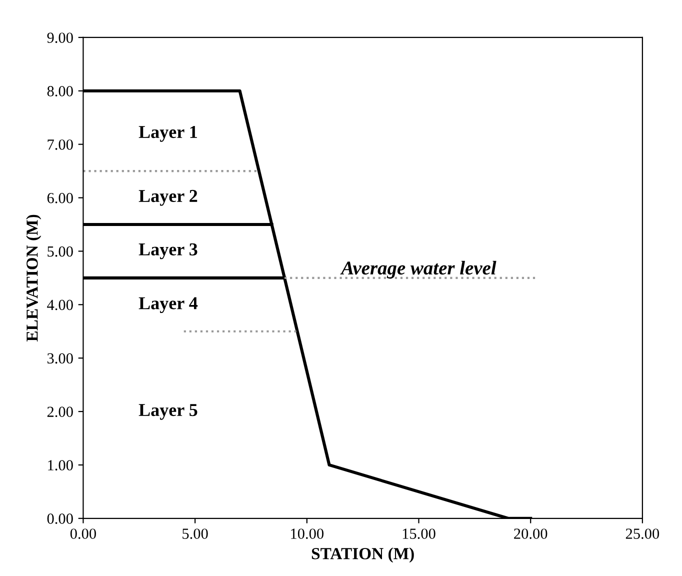 The image size is (682, 576). I want to click on y-tick-label: 5.00, so click(60, 251).